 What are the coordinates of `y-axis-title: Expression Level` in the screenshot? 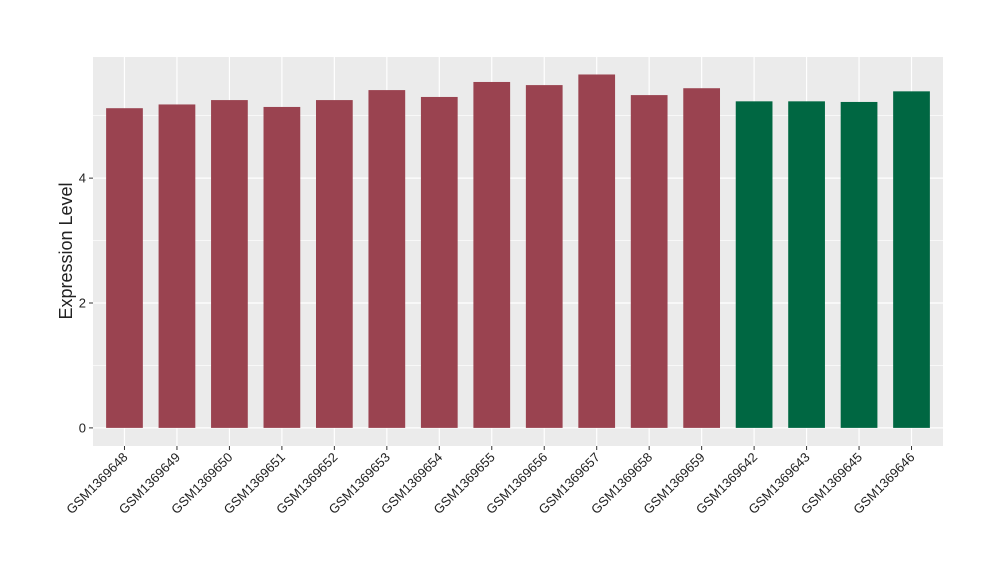 It's located at (66, 250).